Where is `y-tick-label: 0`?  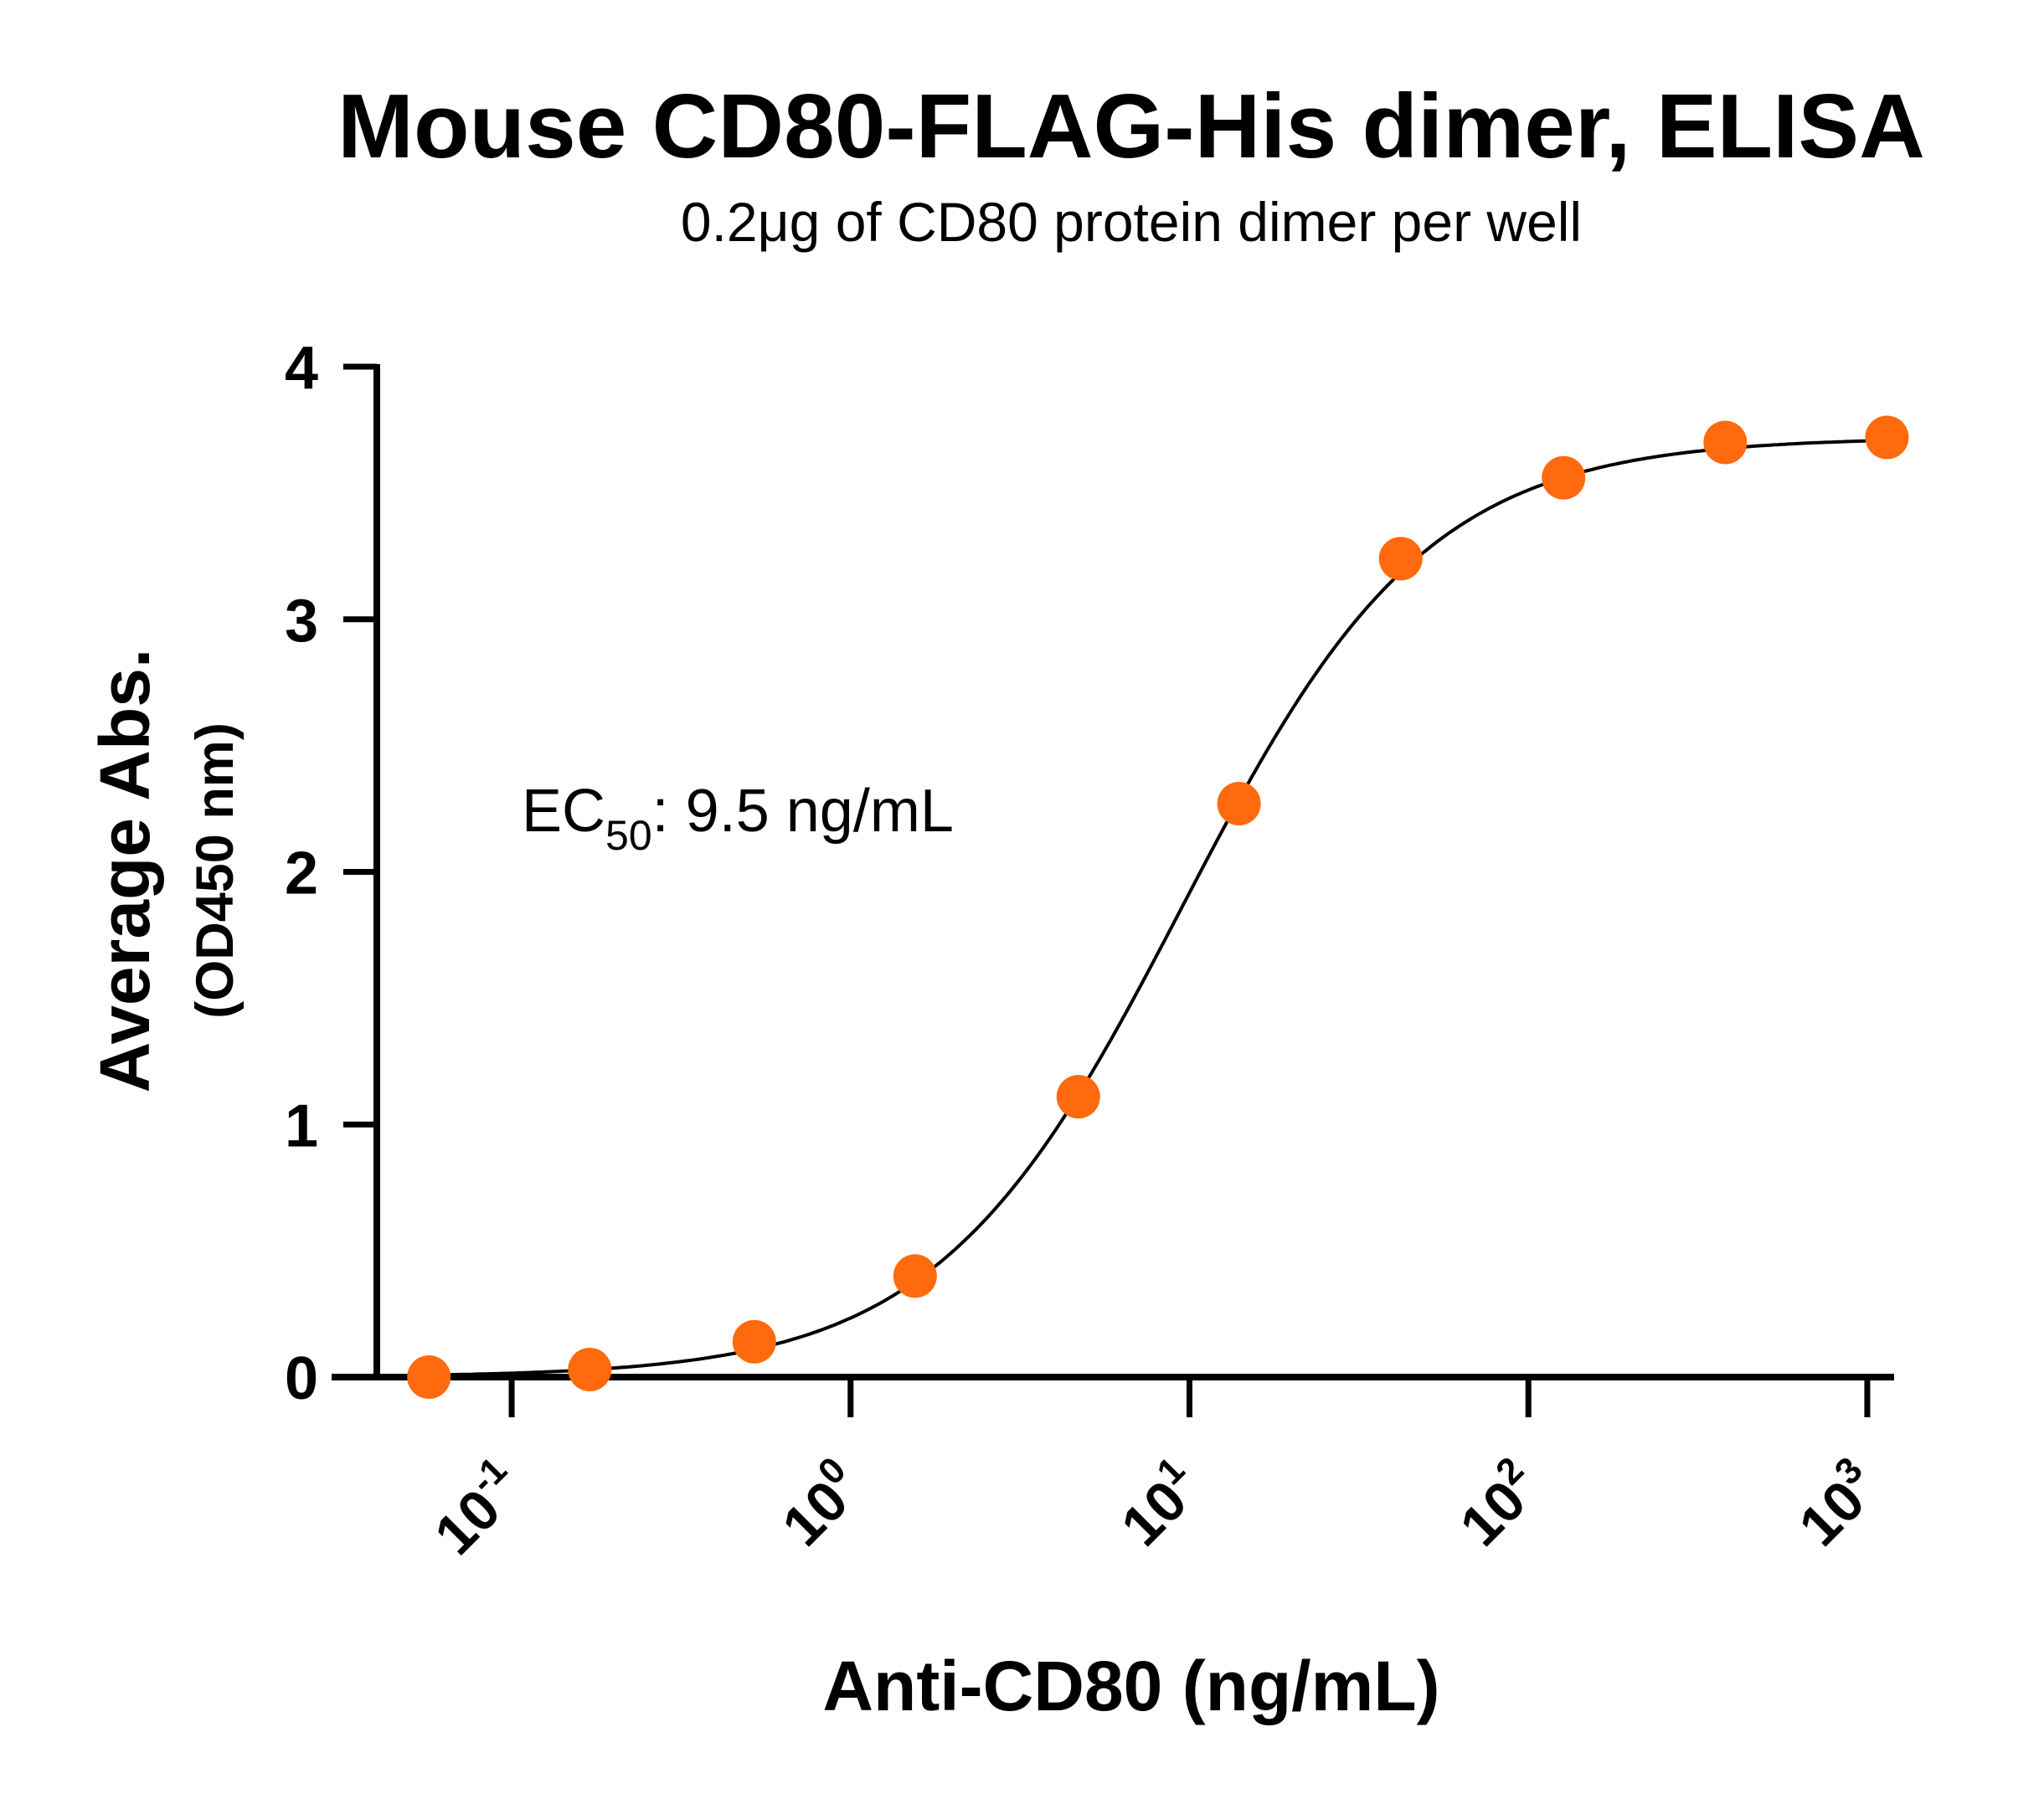
y-tick-label: 0 is located at coordinates (301, 1378).